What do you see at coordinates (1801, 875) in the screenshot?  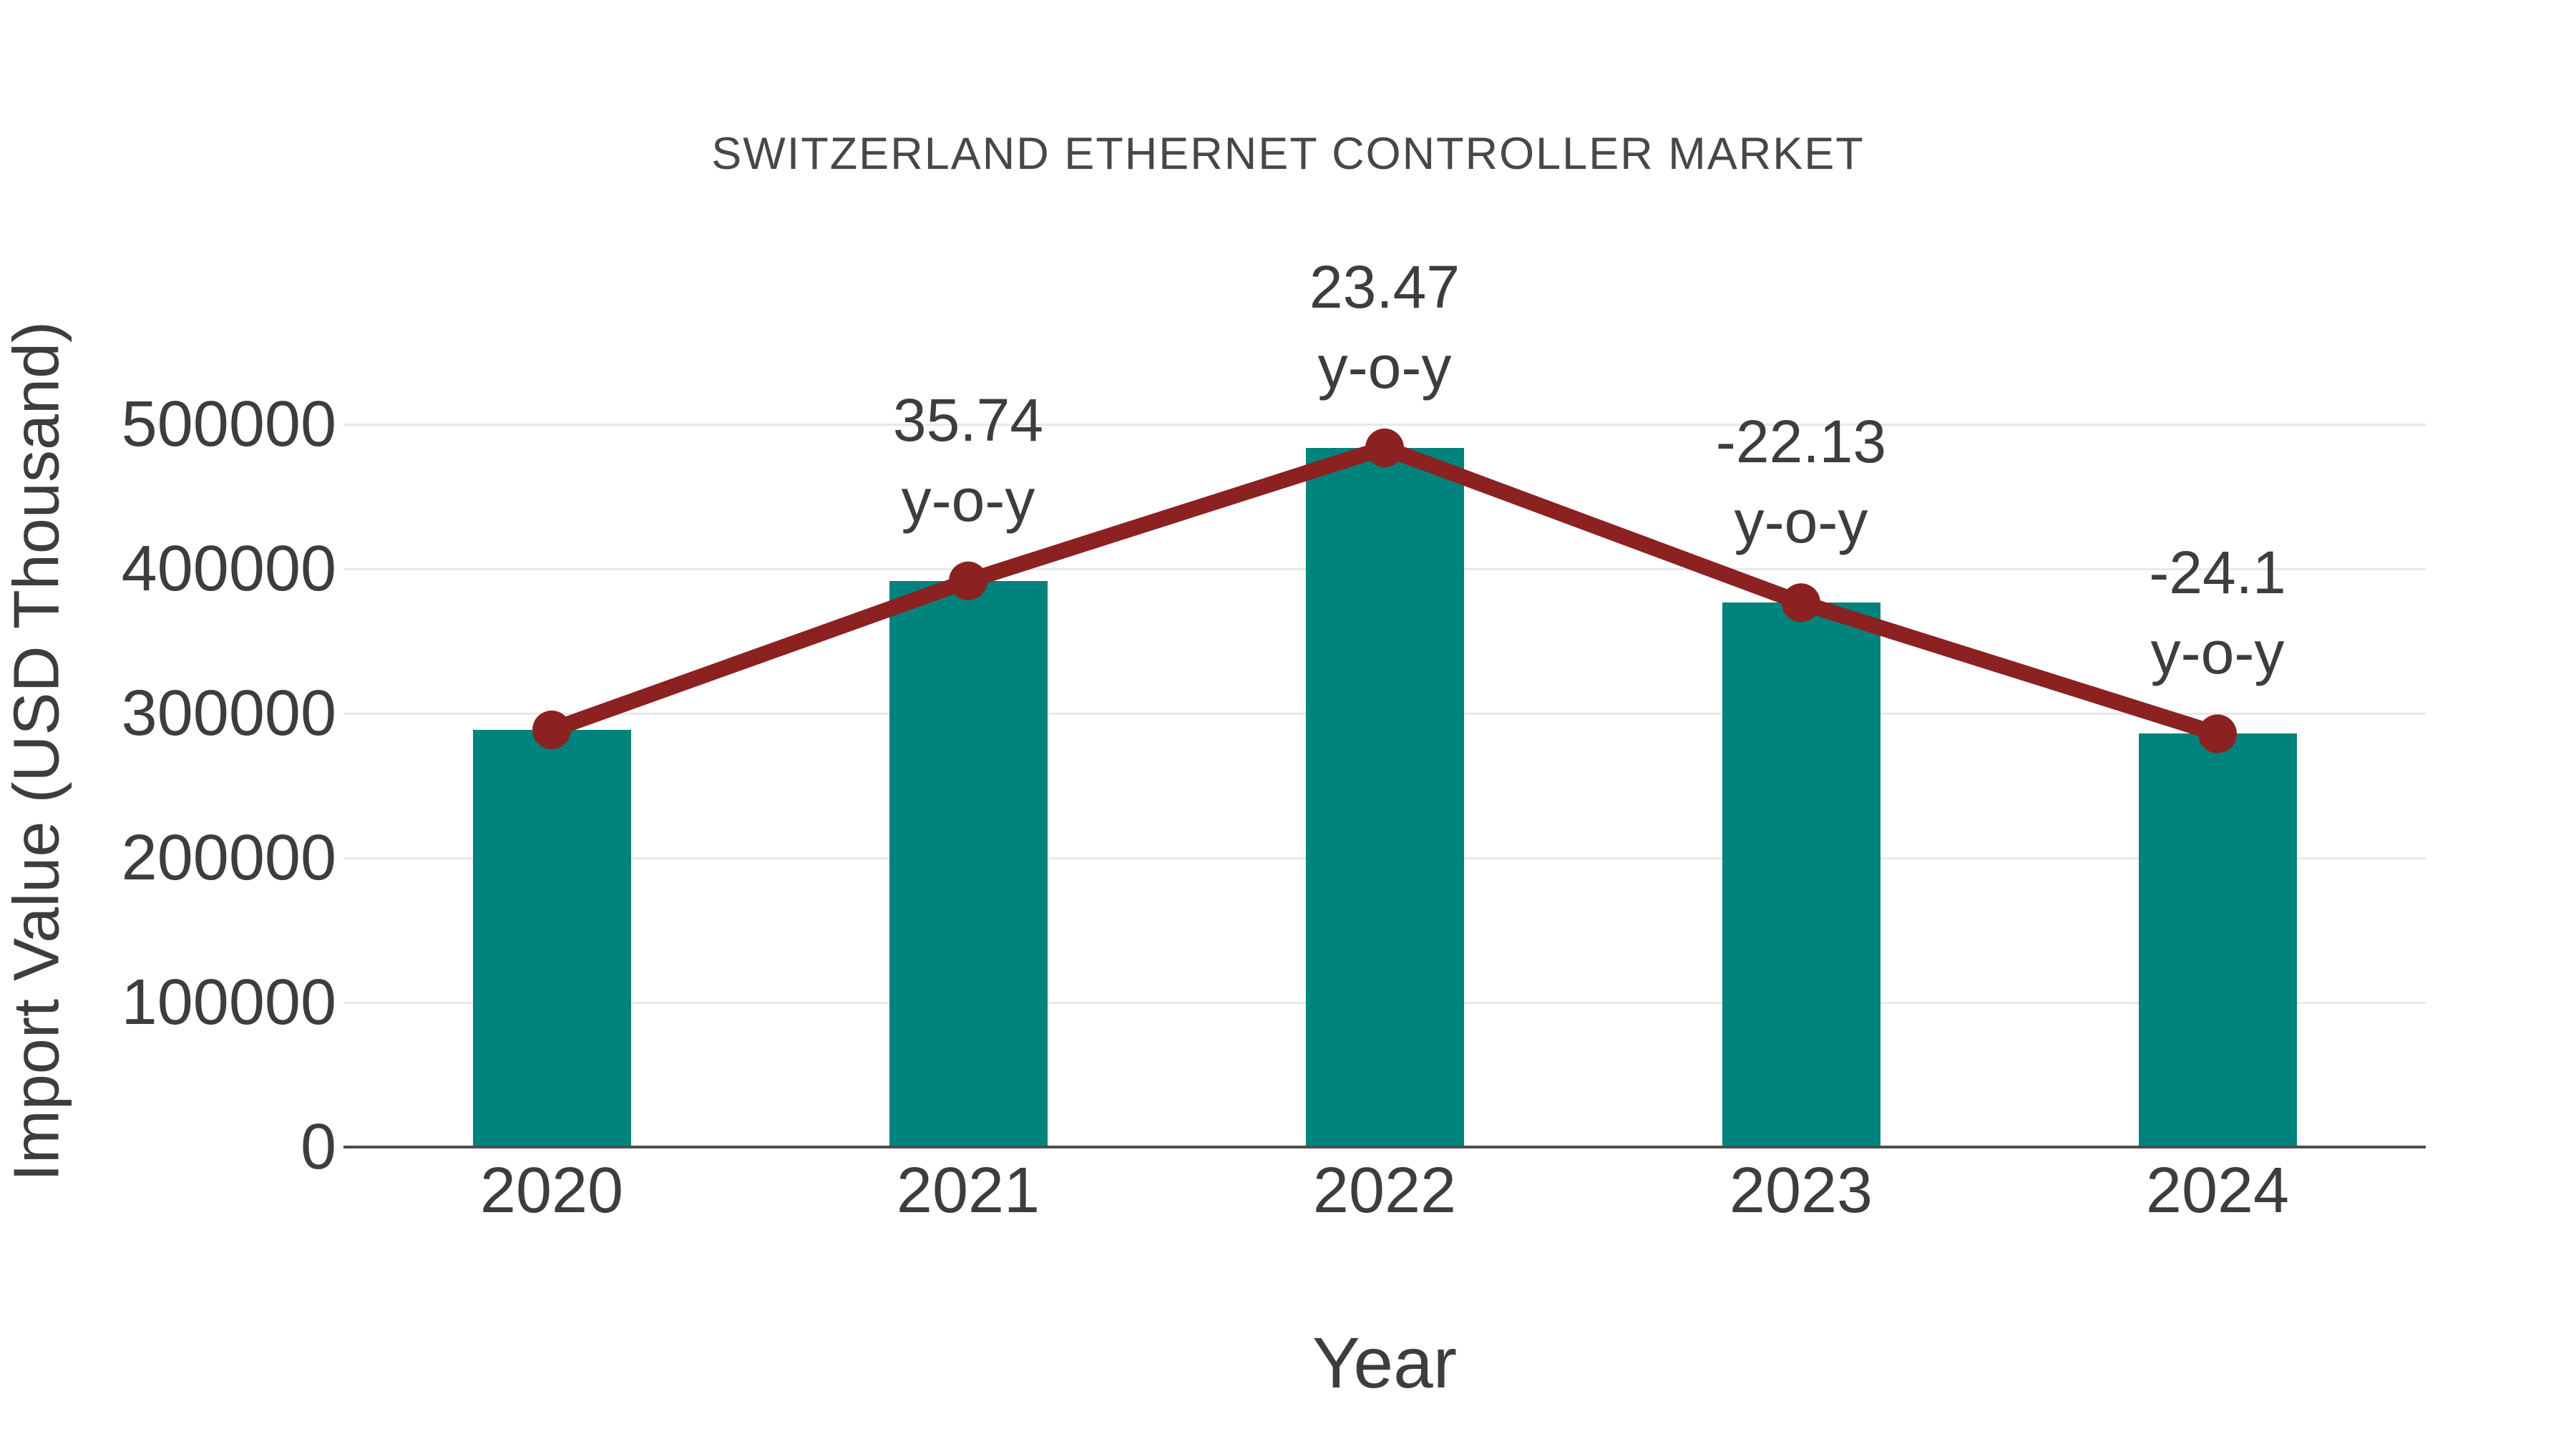 I see `bar-2023` at bounding box center [1801, 875].